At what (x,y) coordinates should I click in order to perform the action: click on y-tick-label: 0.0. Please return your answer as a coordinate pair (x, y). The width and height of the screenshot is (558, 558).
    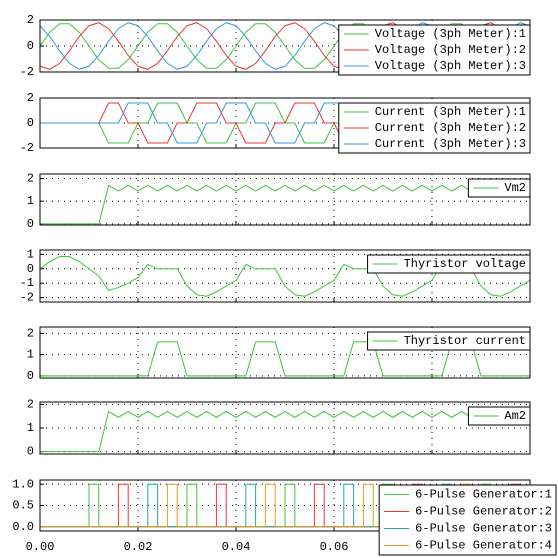
    Looking at the image, I should click on (23, 527).